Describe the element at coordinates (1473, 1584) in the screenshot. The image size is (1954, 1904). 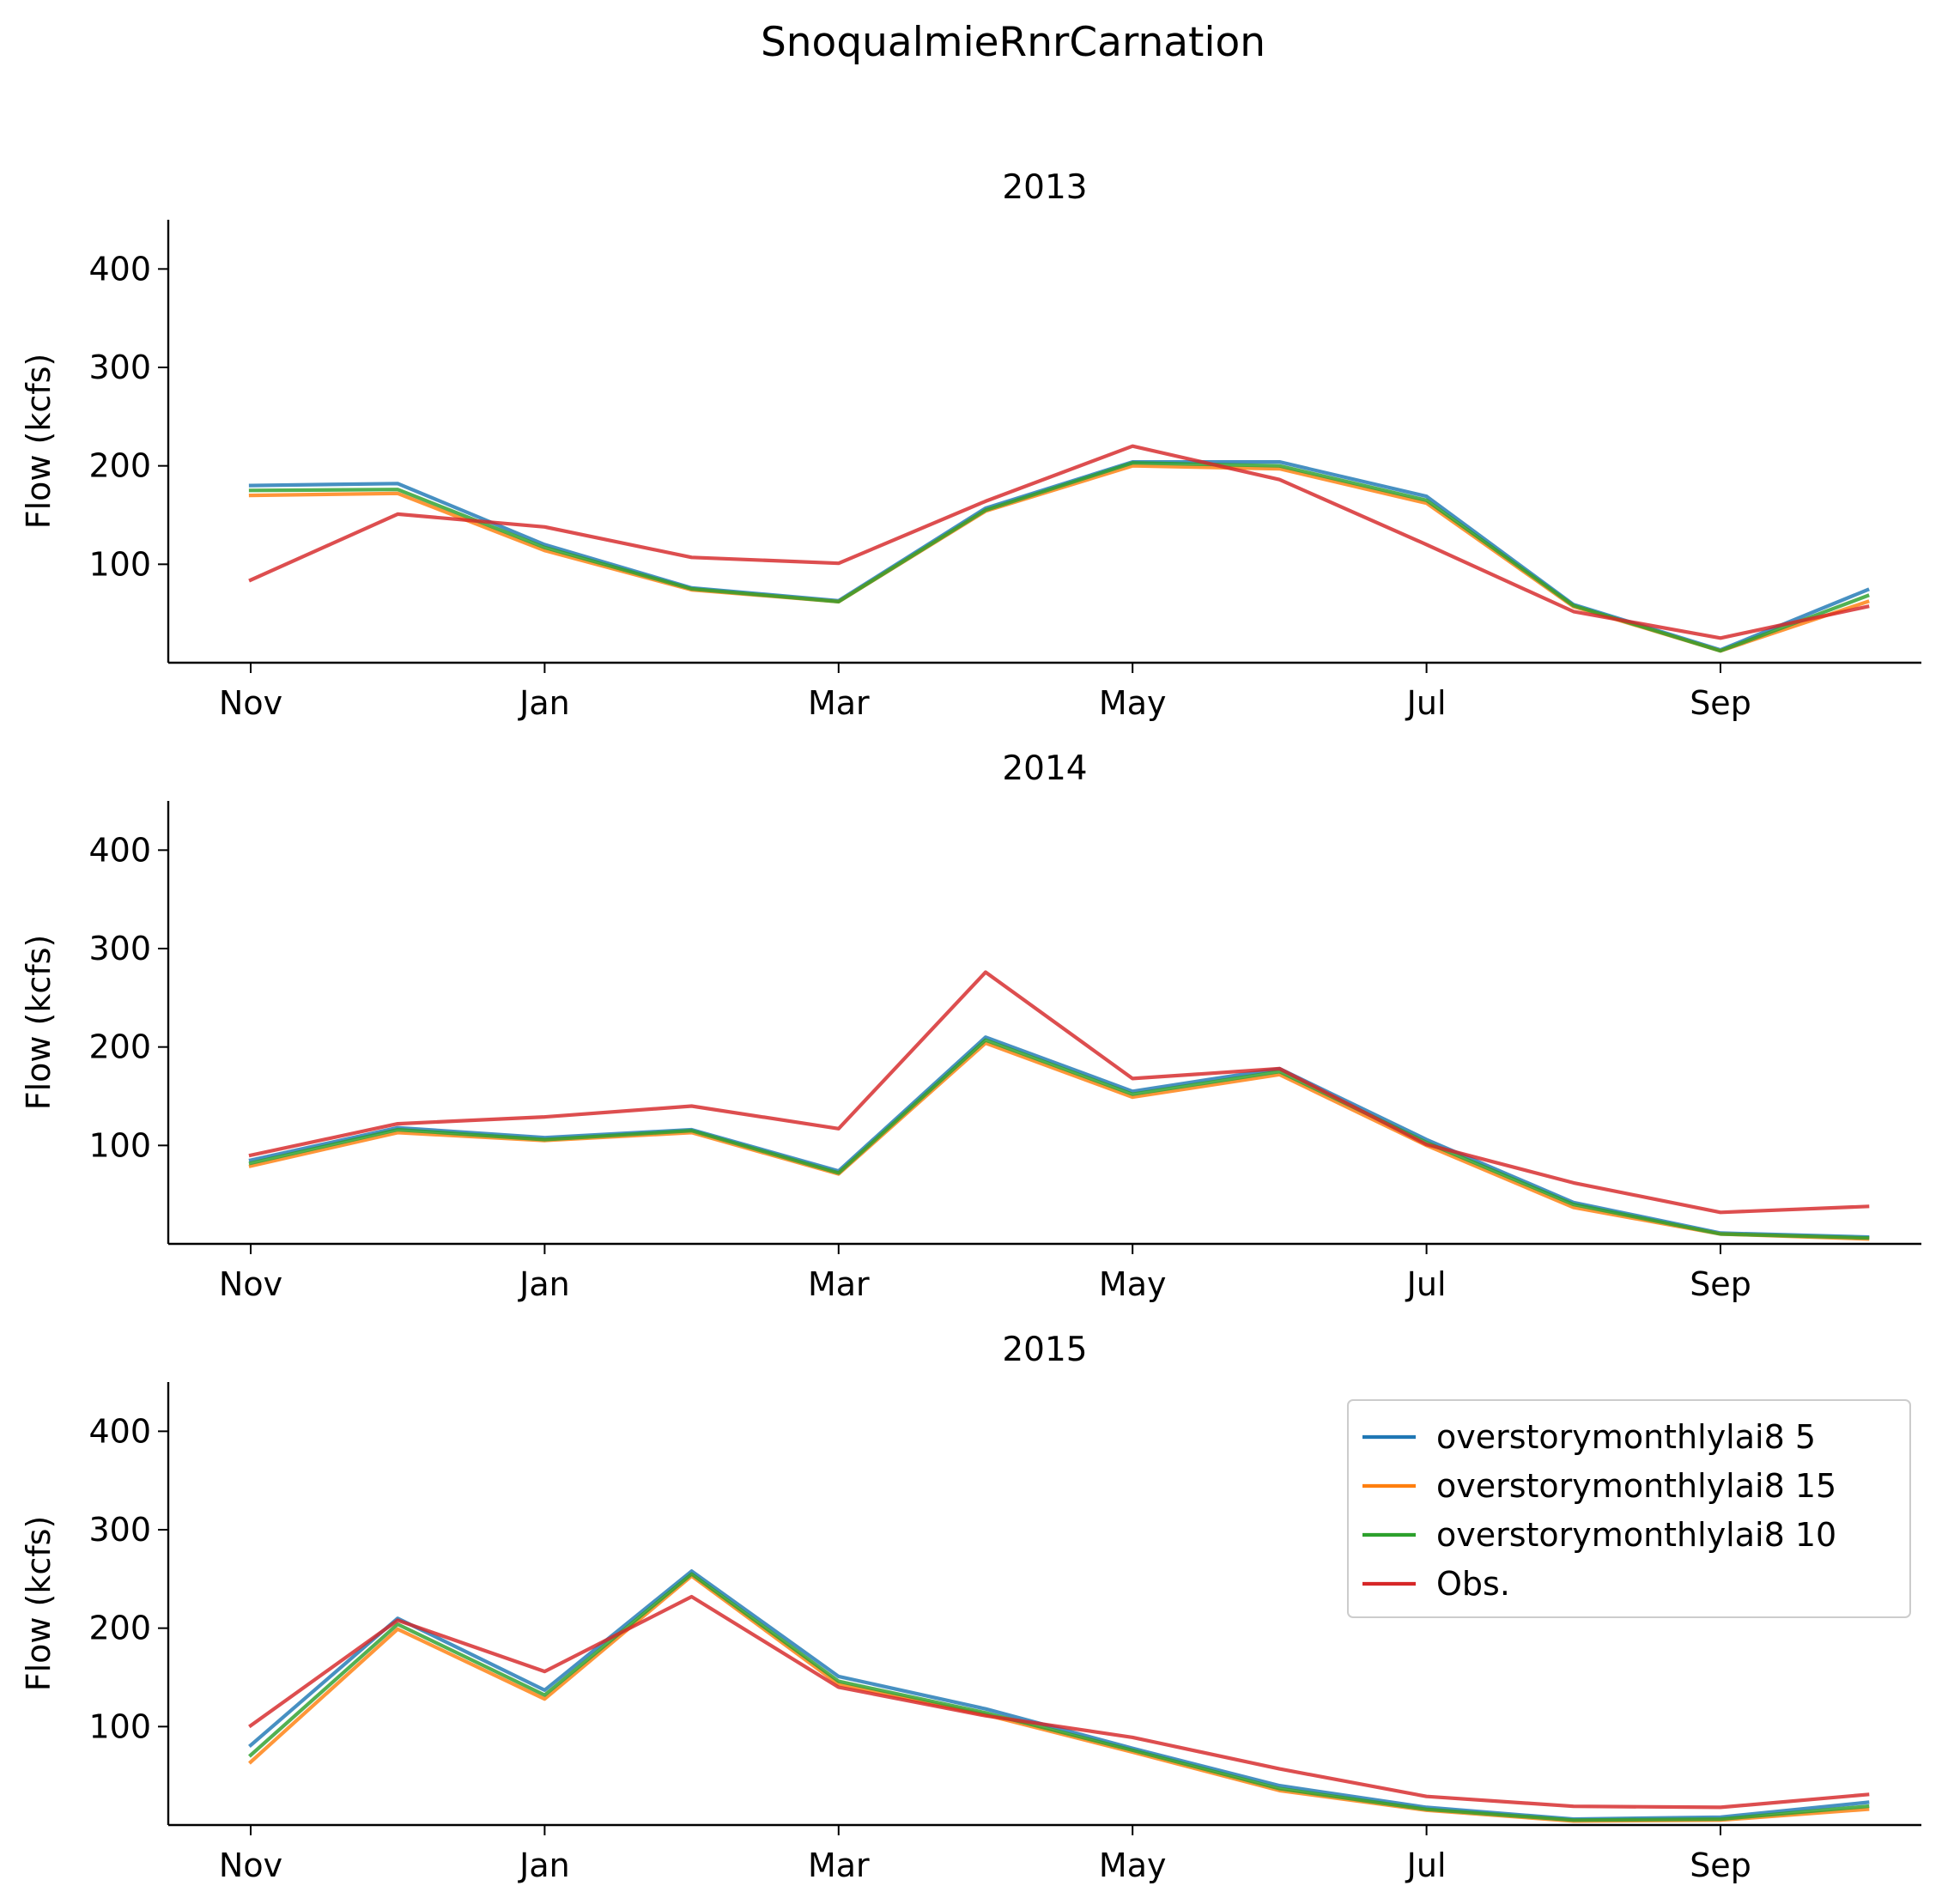
I see `legend-label: Obs.` at that location.